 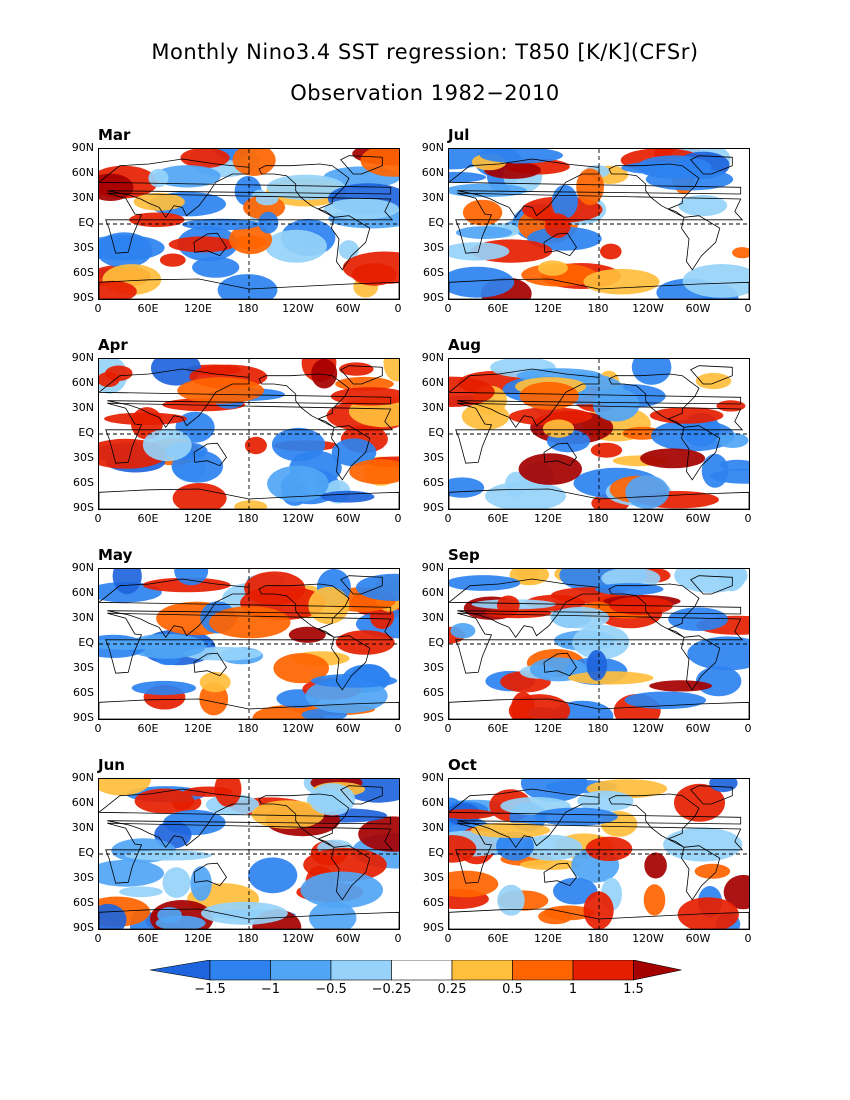 I want to click on colorbar-swatch, so click(x=657, y=970).